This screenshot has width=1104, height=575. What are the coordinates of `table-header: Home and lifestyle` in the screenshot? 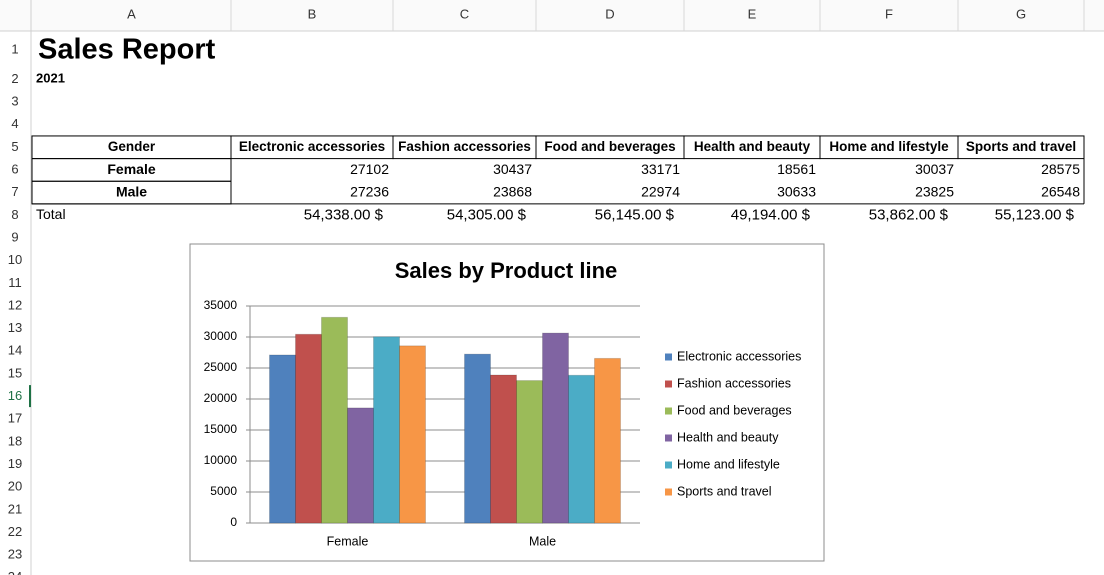 It's located at (889, 146).